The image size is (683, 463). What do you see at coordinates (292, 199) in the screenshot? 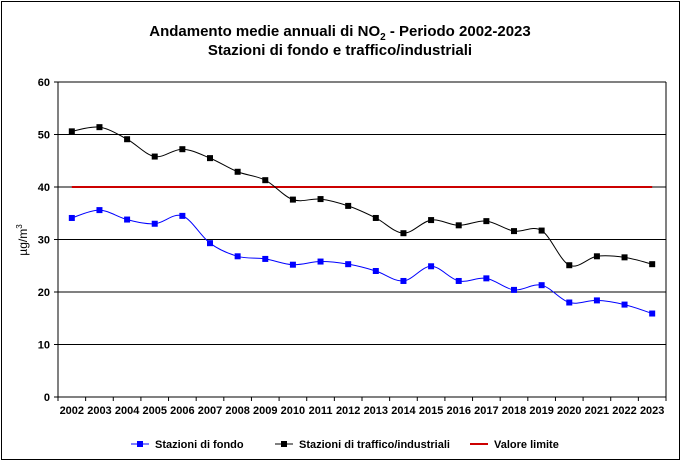
I see `data-point-stazioni-di-traffico-industriali-2010` at bounding box center [292, 199].